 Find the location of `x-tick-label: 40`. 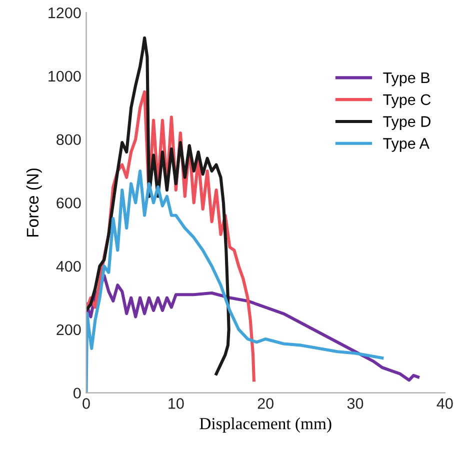

x-tick-label: 40 is located at coordinates (444, 403).